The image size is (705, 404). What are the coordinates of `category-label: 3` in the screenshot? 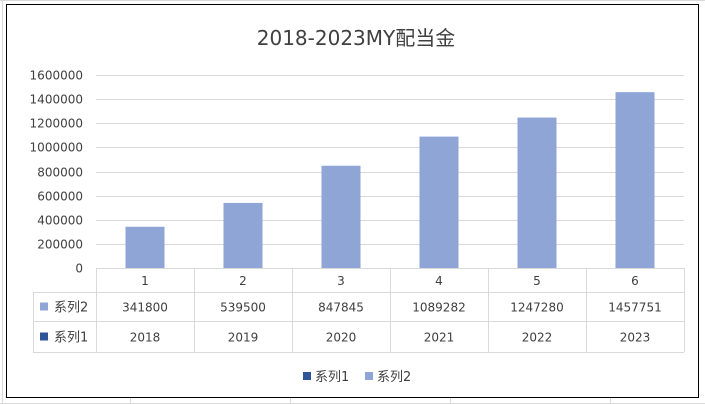 It's located at (341, 281).